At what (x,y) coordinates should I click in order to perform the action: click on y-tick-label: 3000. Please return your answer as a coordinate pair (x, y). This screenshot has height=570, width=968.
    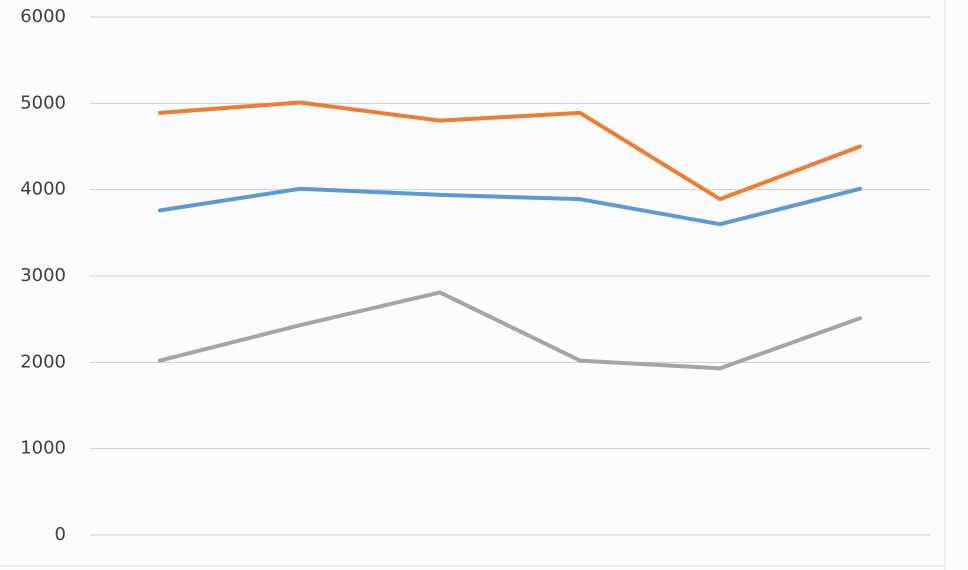
    Looking at the image, I should click on (43, 275).